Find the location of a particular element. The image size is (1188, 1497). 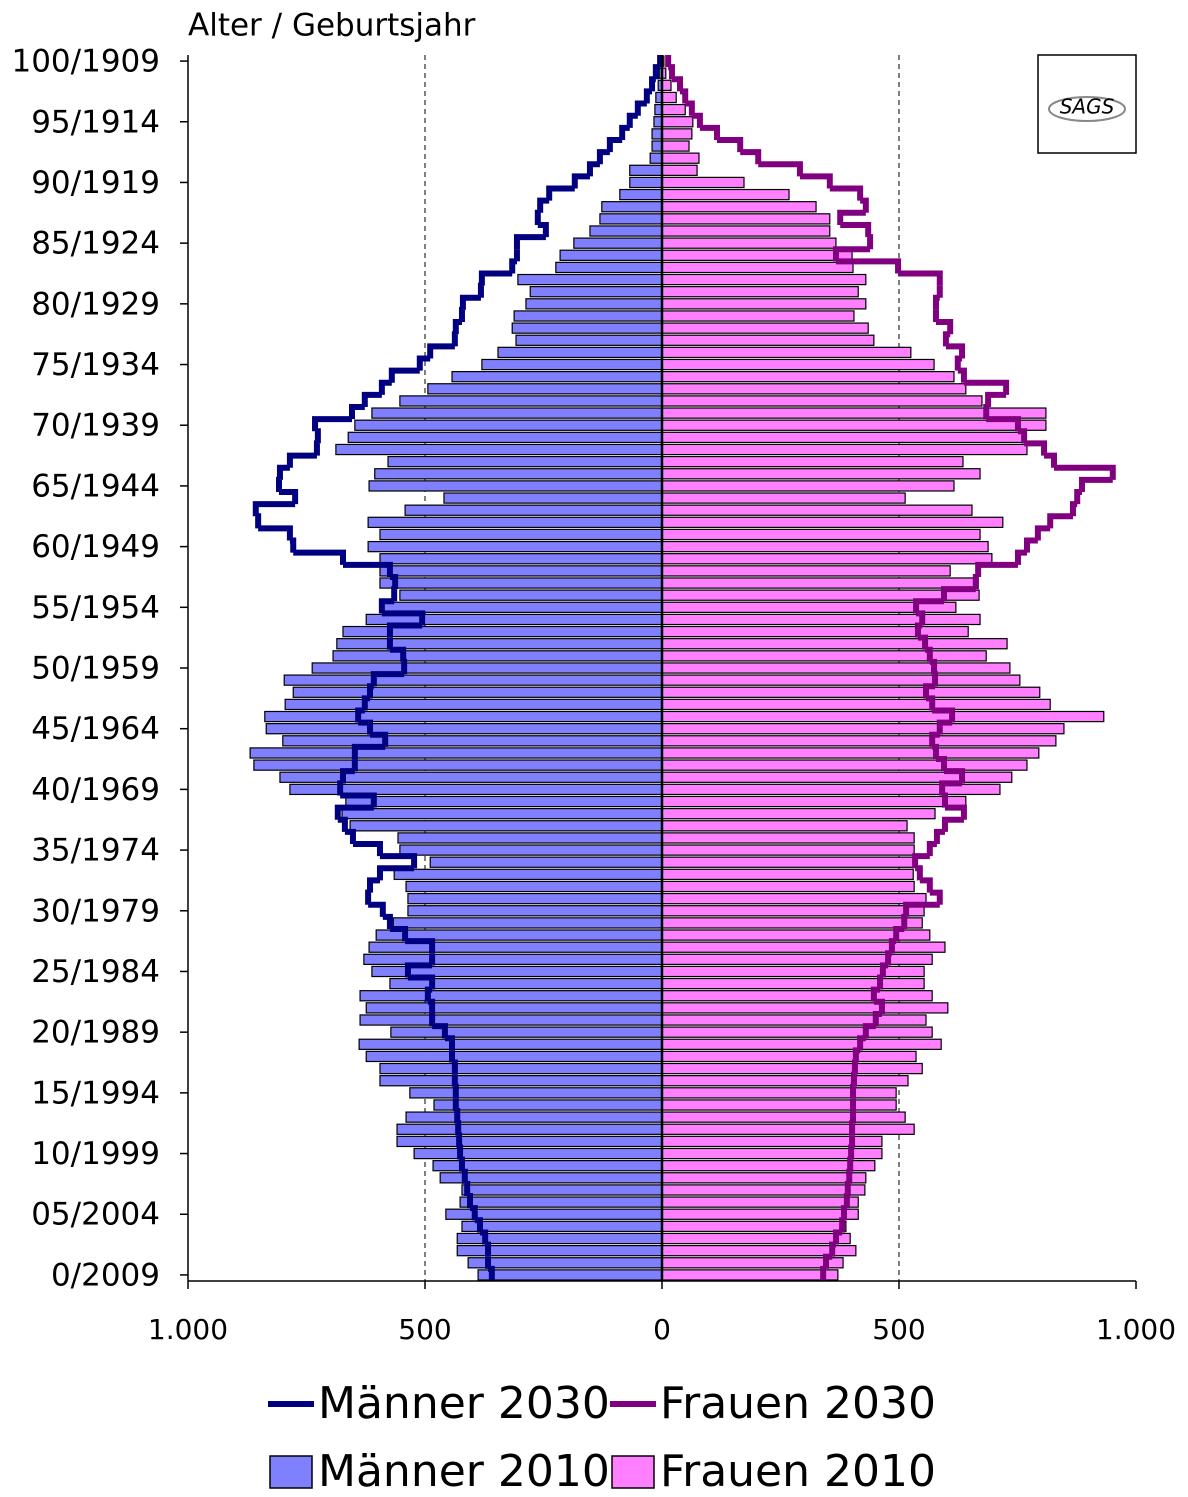

y-tick-label: 65/1944 is located at coordinates (95, 486).